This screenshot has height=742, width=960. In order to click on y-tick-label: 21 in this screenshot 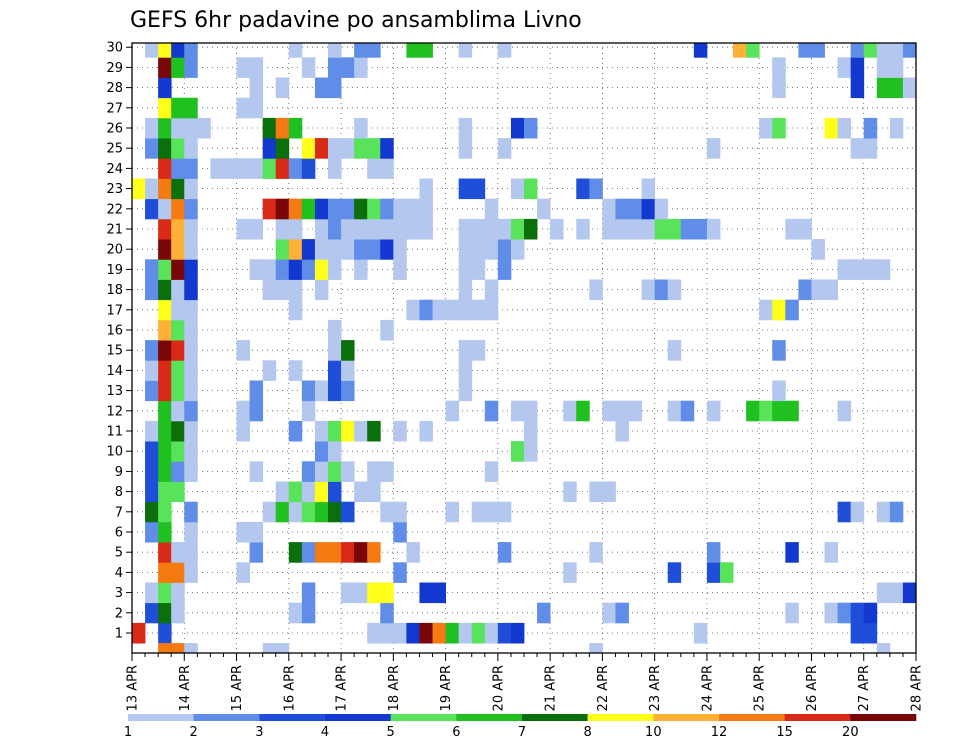, I will do `click(114, 230)`.